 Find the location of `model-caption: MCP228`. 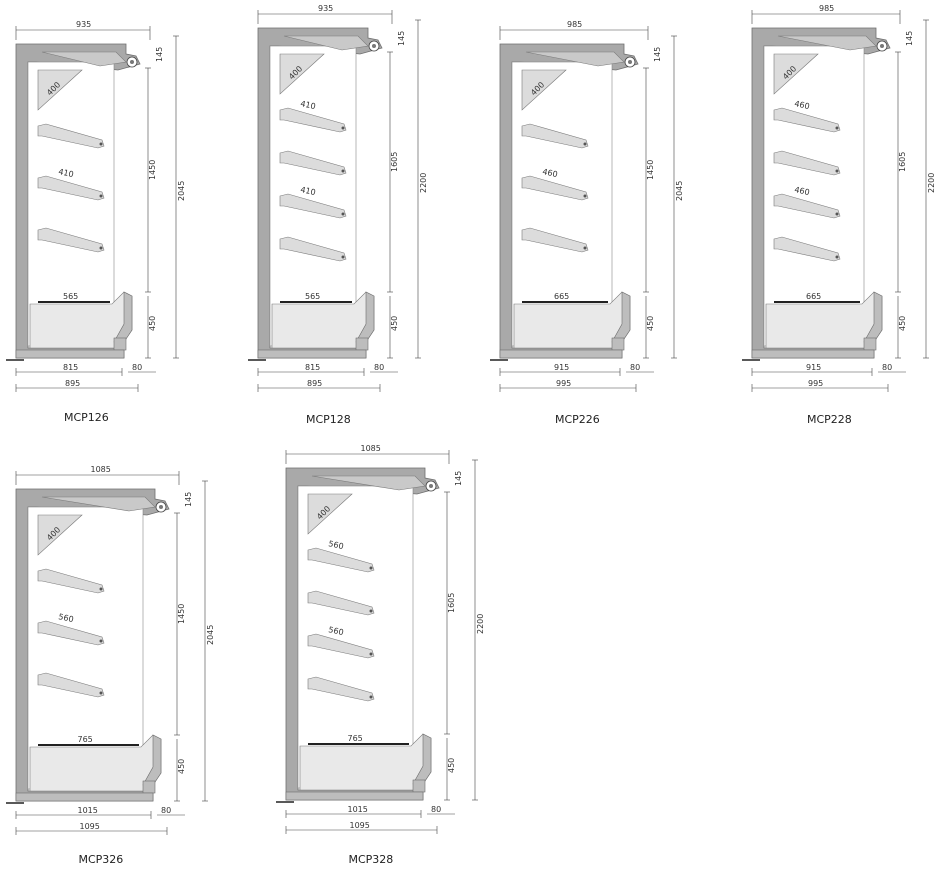

model-caption: MCP228 is located at coordinates (829, 419).